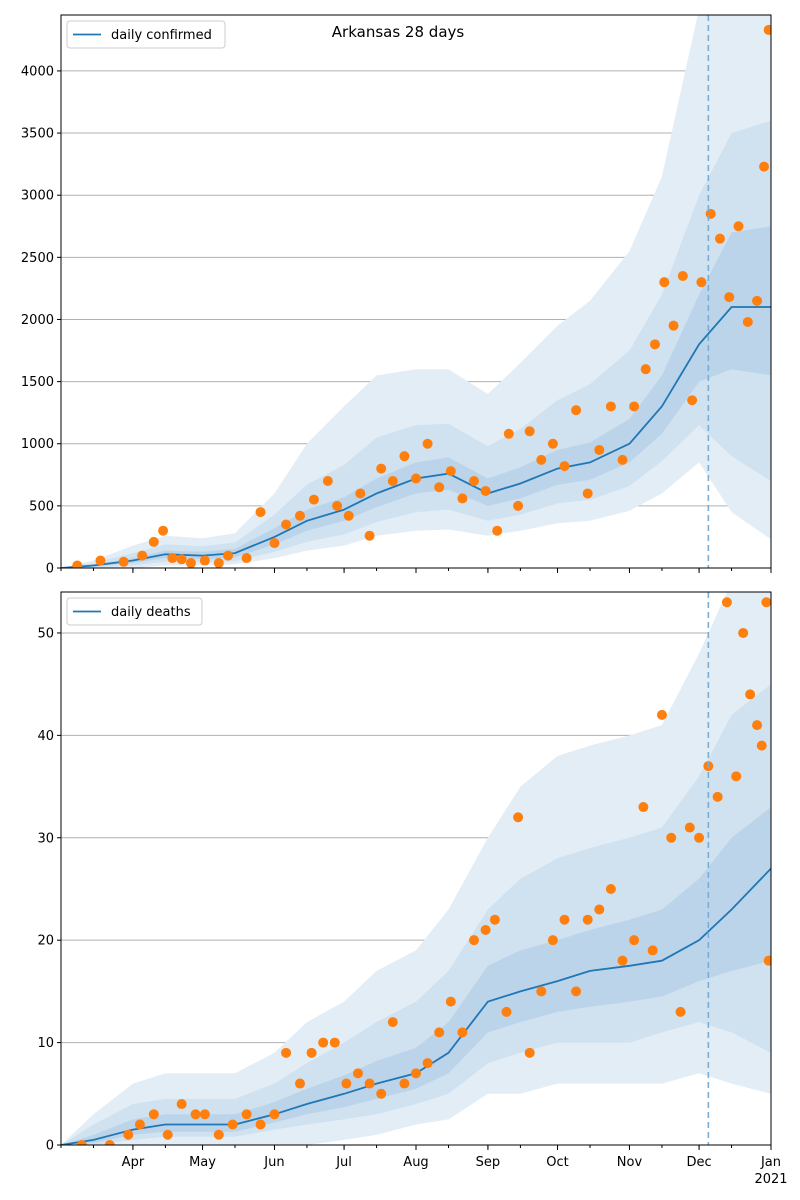  I want to click on legend-label: daily confirmed, so click(161, 35).